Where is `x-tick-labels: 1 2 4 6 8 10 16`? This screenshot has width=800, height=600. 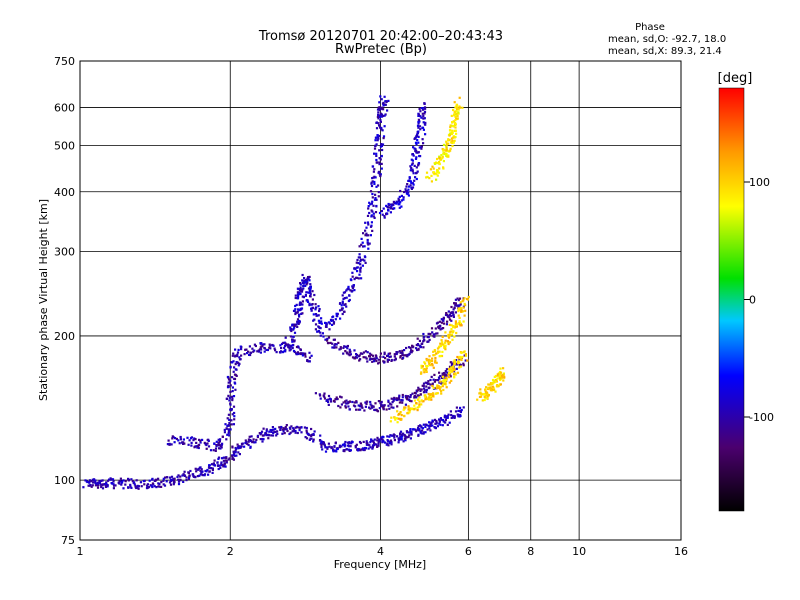
x-tick-labels: 1 2 4 6 8 10 16 is located at coordinates (383, 551).